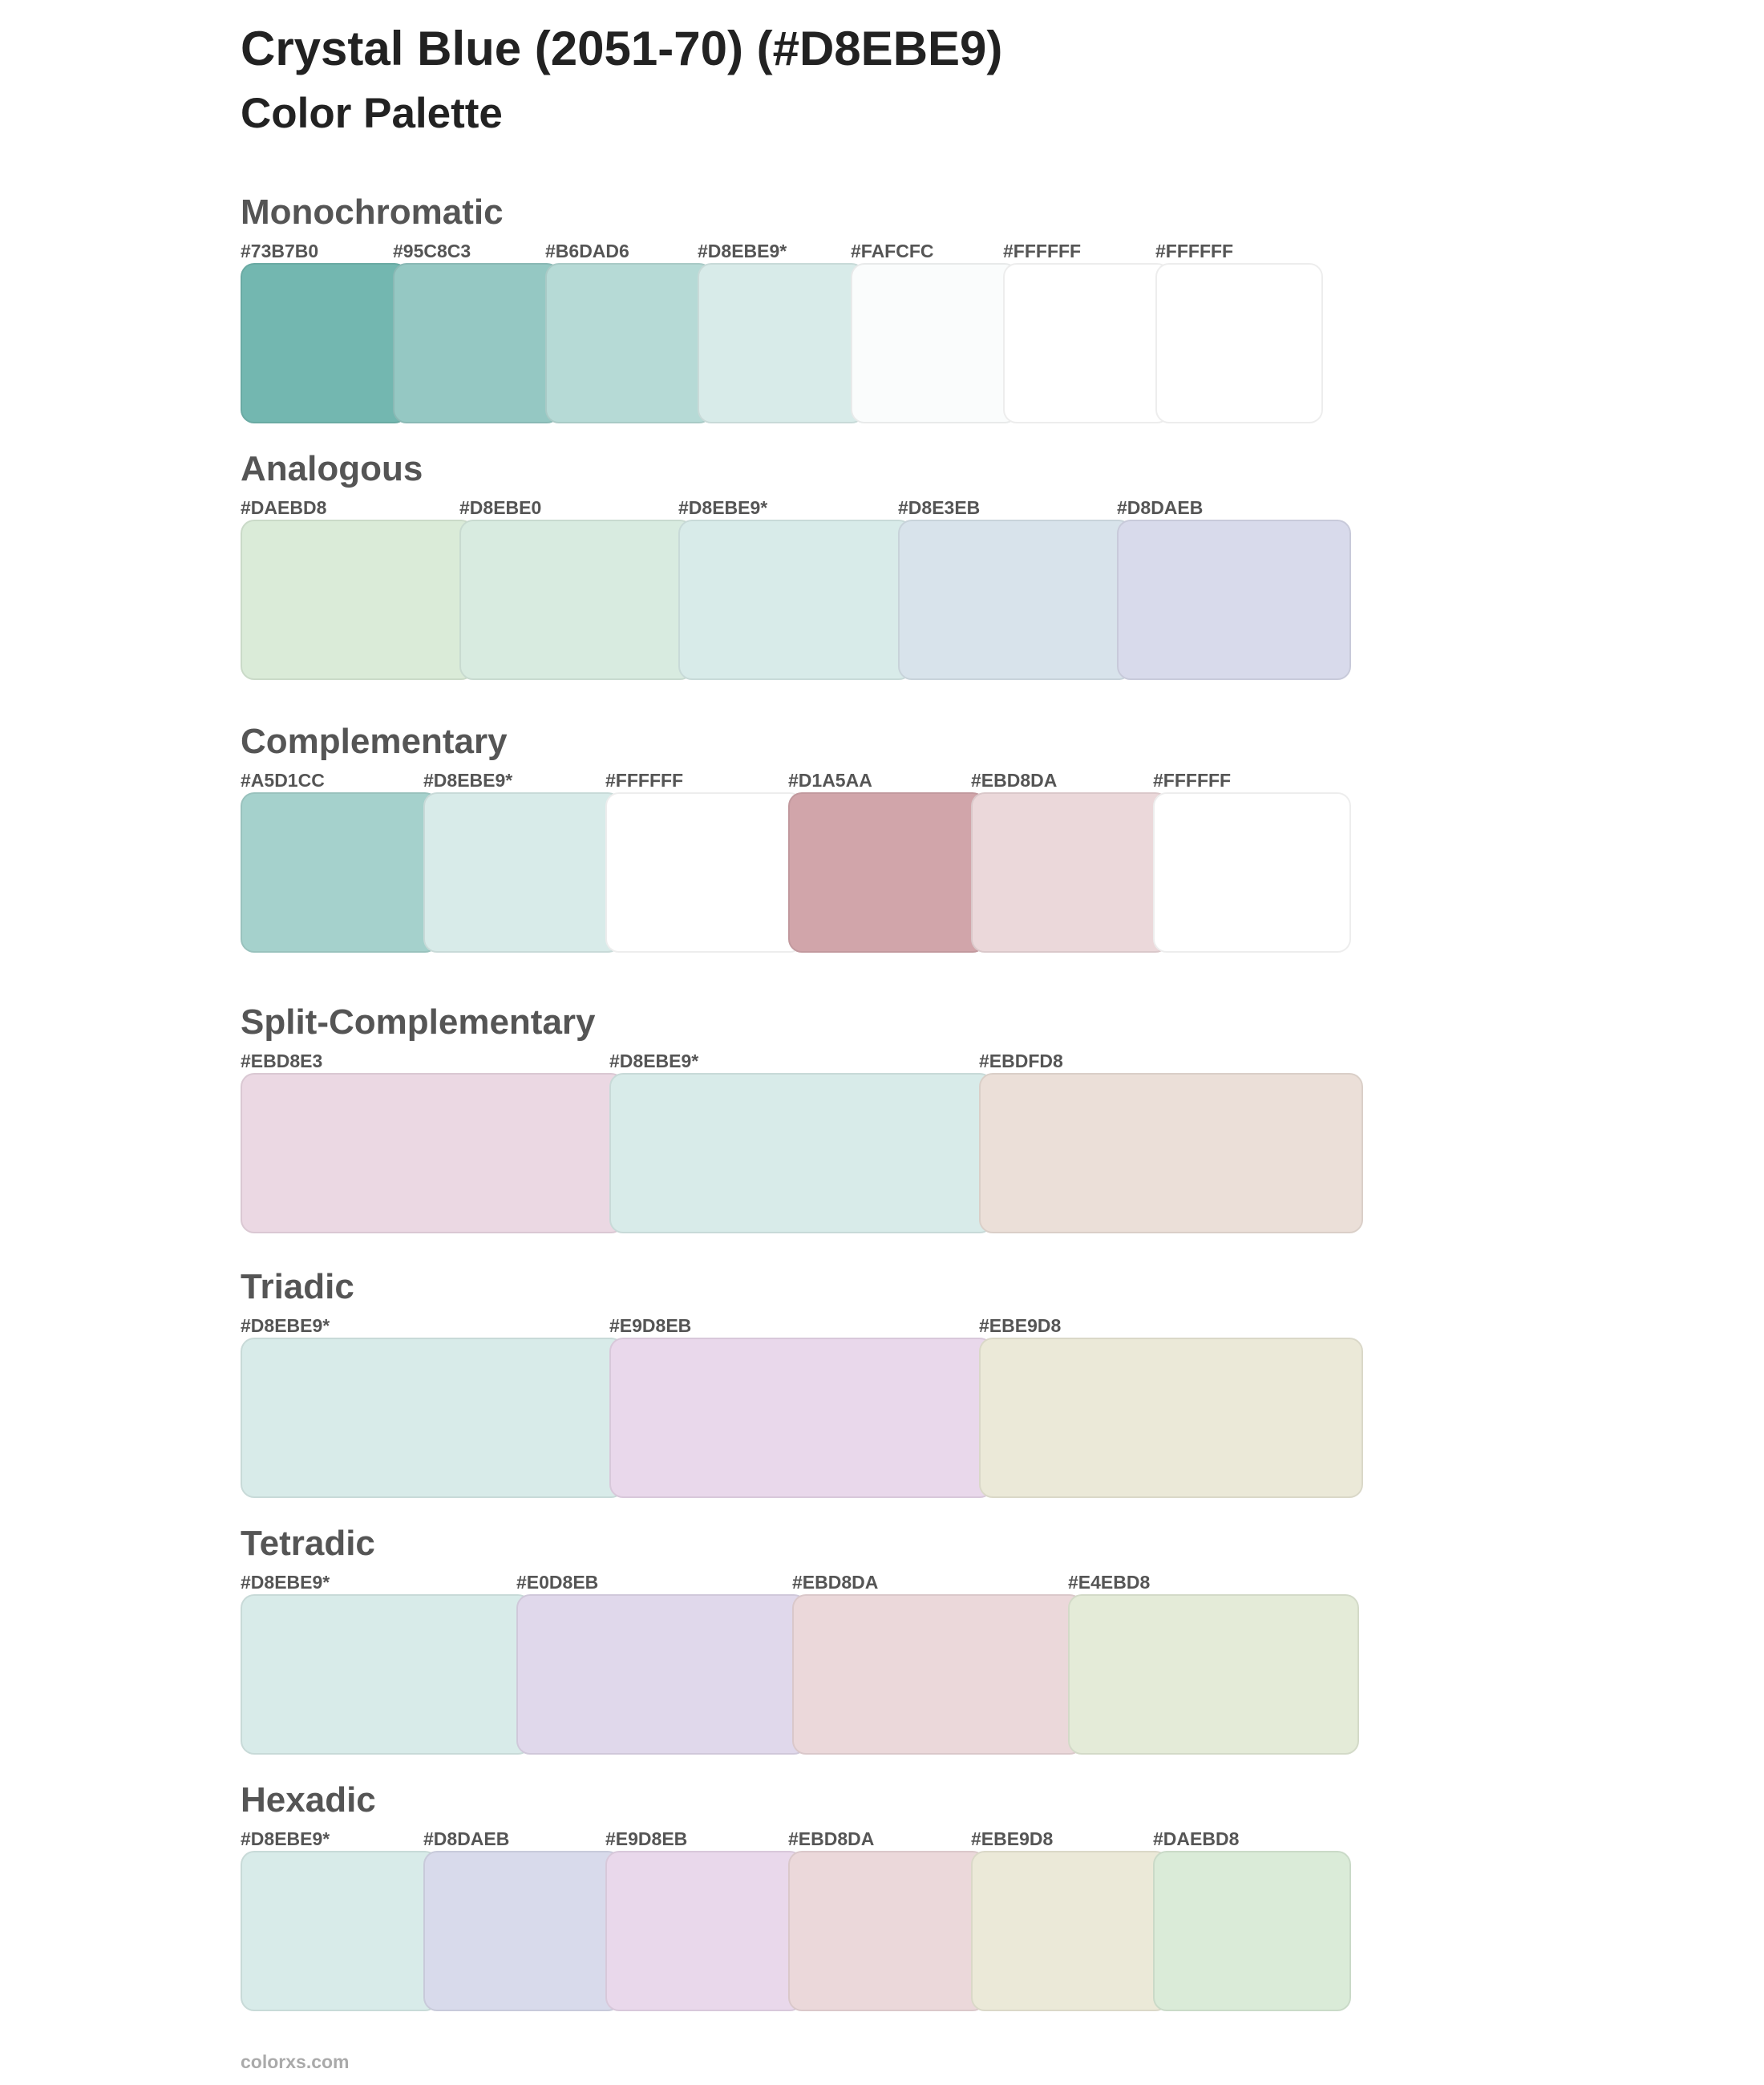 The width and height of the screenshot is (1764, 2085). What do you see at coordinates (308, 1800) in the screenshot?
I see `section-heading: Hexadic` at bounding box center [308, 1800].